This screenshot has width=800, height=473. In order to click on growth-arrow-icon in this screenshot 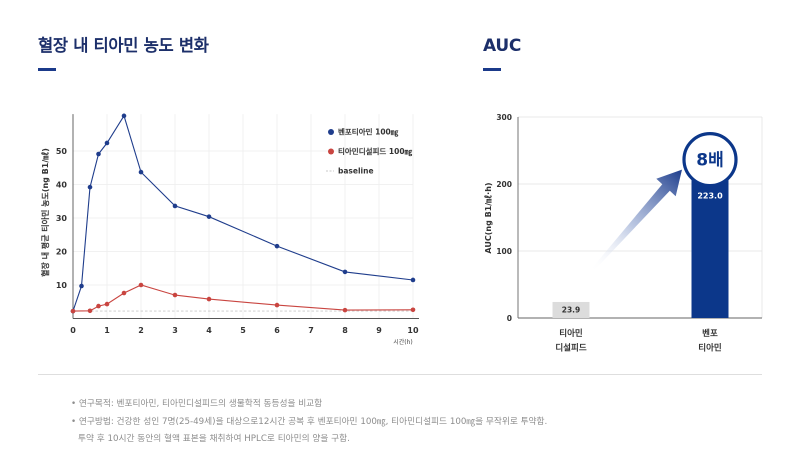, I will do `click(635, 221)`.